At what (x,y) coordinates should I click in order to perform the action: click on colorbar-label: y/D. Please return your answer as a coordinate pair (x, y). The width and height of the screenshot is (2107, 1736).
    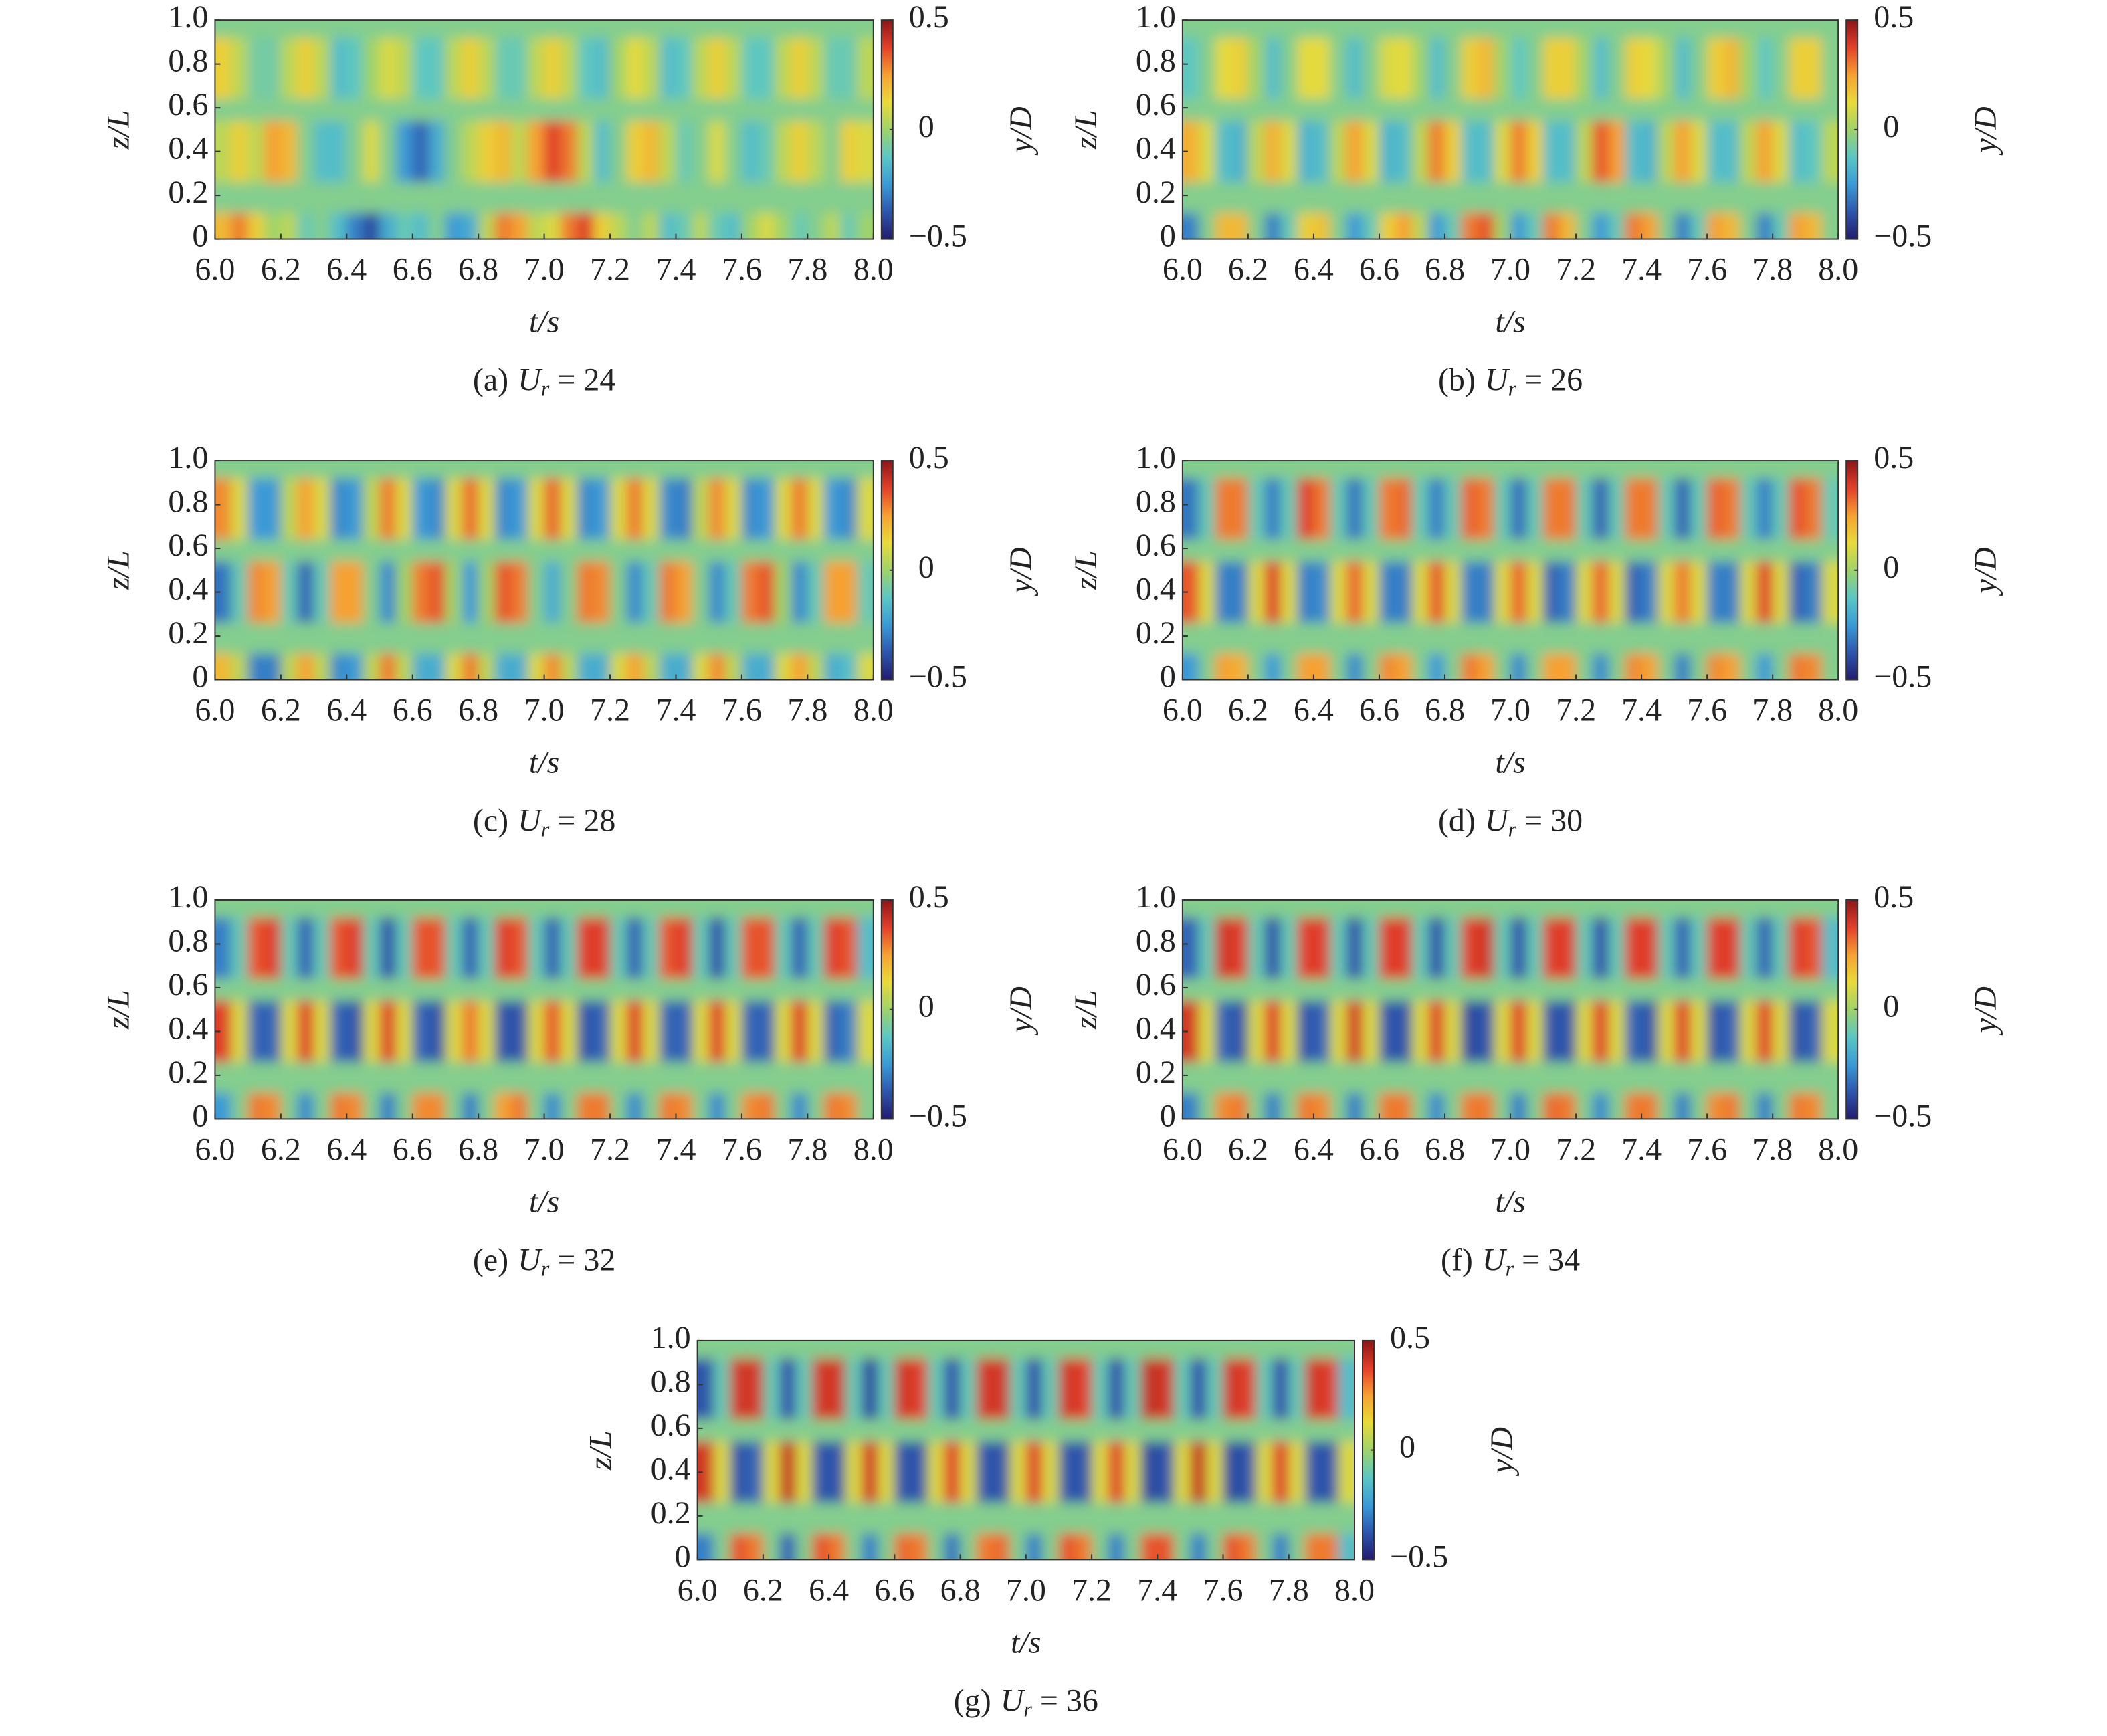
    Looking at the image, I should click on (1021, 131).